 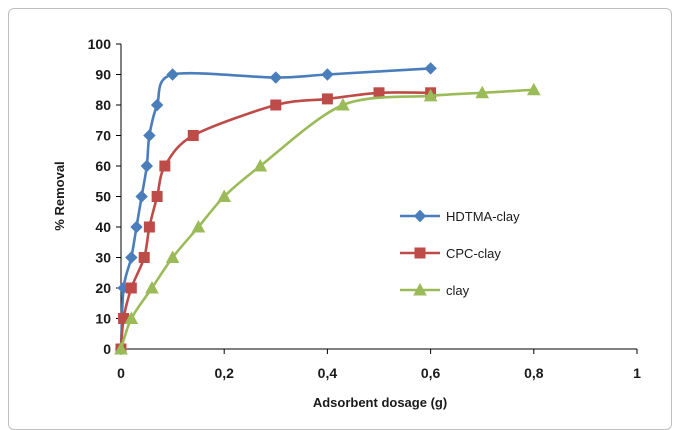 What do you see at coordinates (103, 75) in the screenshot?
I see `y-tick-label: 90` at bounding box center [103, 75].